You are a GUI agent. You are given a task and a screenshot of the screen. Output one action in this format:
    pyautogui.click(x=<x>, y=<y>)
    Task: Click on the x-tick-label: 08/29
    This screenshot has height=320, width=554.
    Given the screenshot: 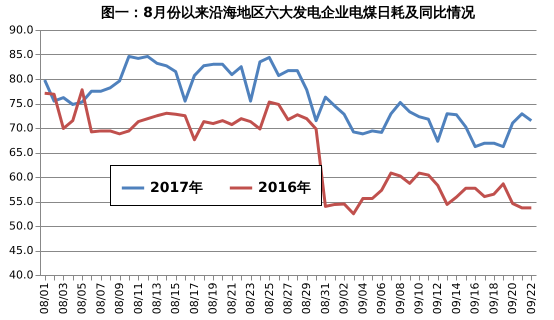 What is the action you would take?
    pyautogui.click(x=307, y=298)
    